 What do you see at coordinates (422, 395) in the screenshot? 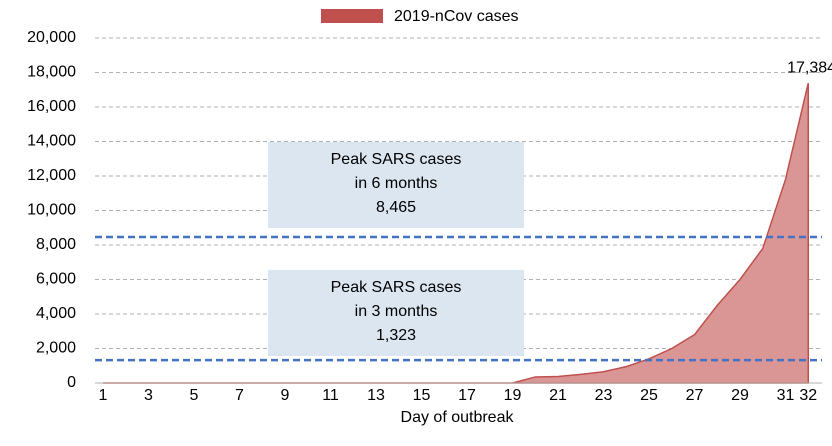
I see `x-tick-label: 15` at bounding box center [422, 395].